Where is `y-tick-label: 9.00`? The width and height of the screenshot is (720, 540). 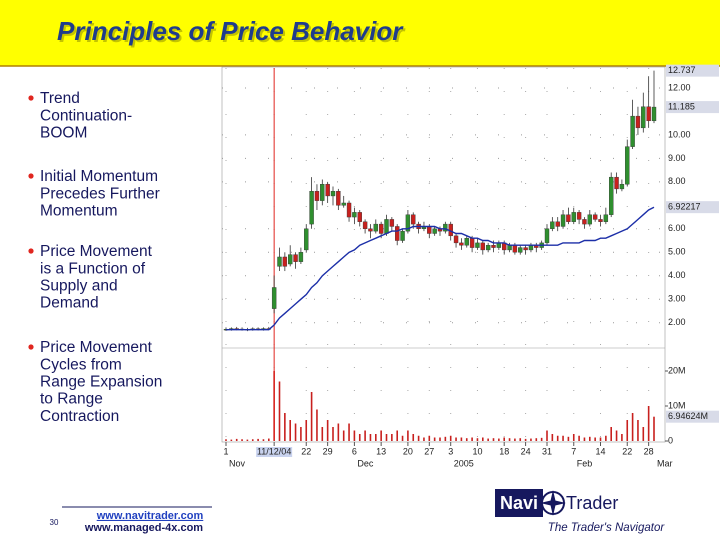 y-tick-label: 9.00 is located at coordinates (677, 158).